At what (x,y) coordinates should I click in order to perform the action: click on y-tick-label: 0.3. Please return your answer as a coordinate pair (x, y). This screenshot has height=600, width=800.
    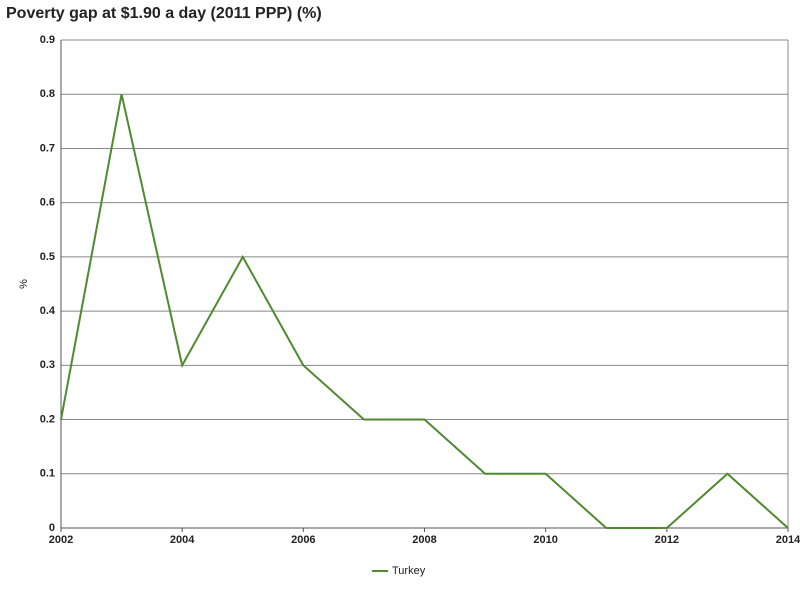
    Looking at the image, I should click on (47, 365).